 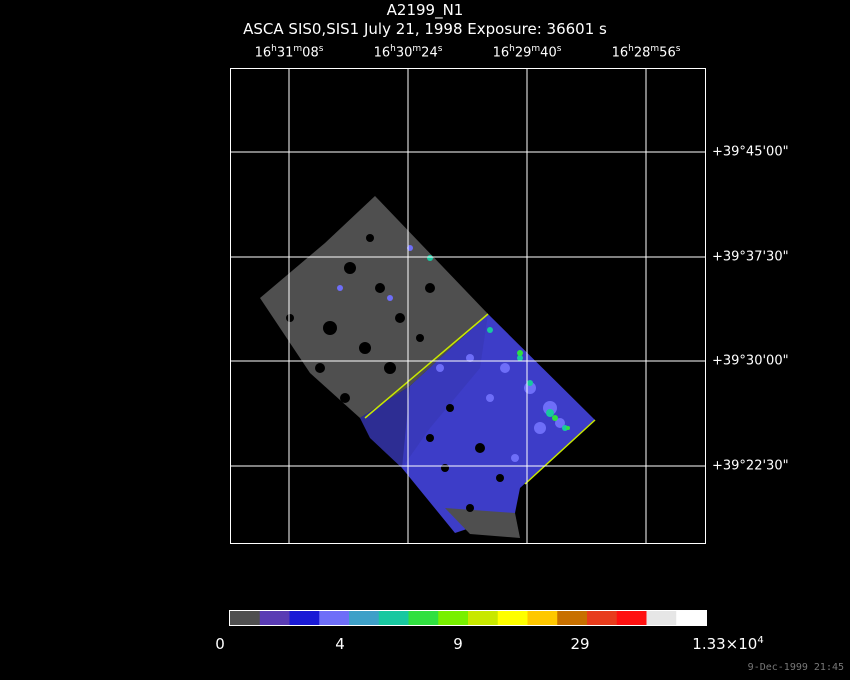 I want to click on dec-tick-label: +39°37'30", so click(x=750, y=257).